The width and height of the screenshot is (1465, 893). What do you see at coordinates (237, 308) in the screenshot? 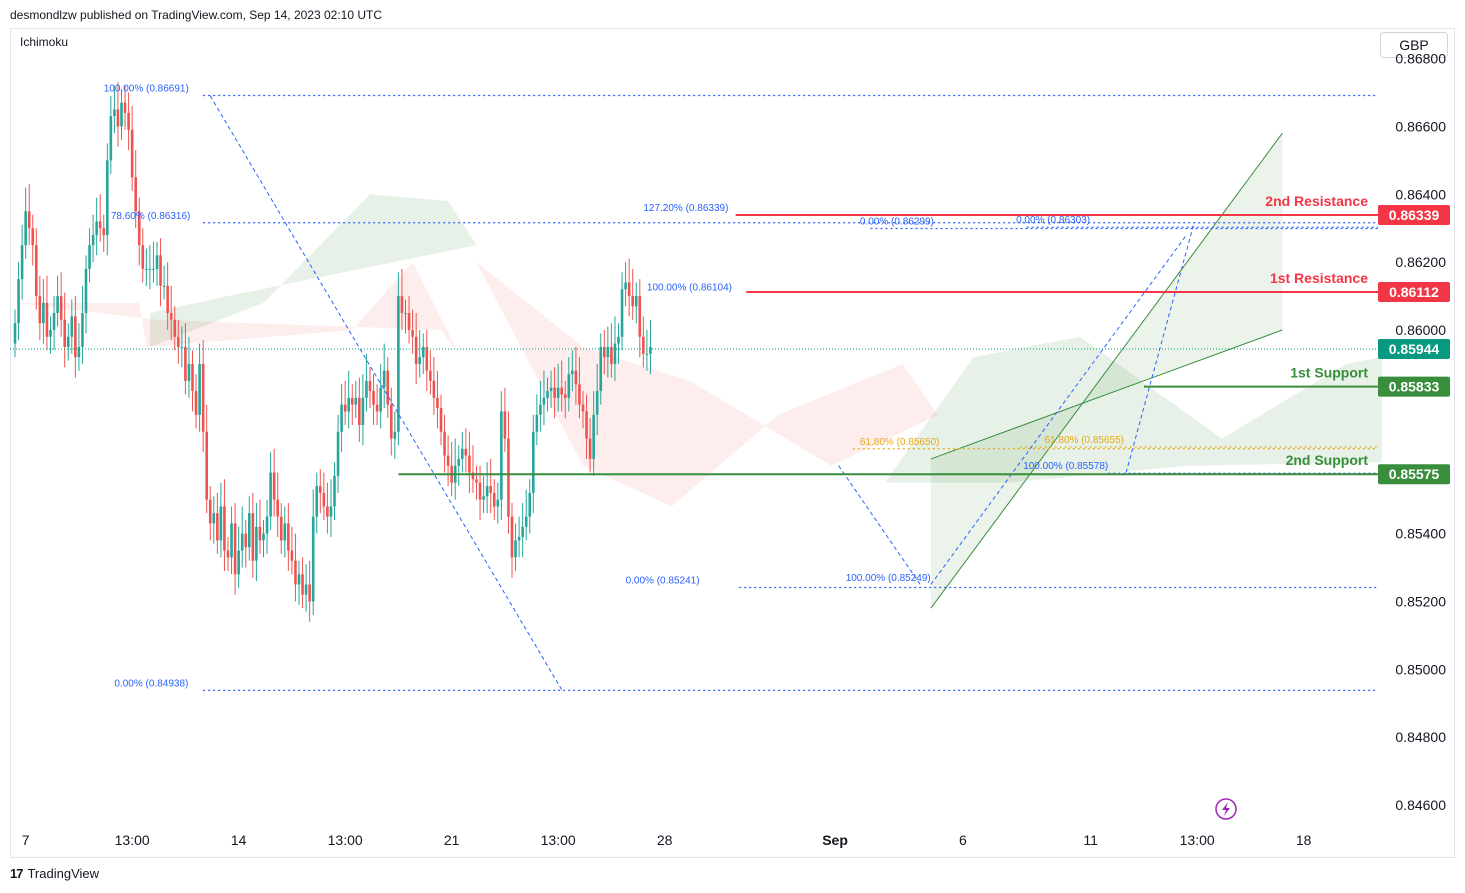
I see `ichimoku-cloud-bear` at bounding box center [237, 308].